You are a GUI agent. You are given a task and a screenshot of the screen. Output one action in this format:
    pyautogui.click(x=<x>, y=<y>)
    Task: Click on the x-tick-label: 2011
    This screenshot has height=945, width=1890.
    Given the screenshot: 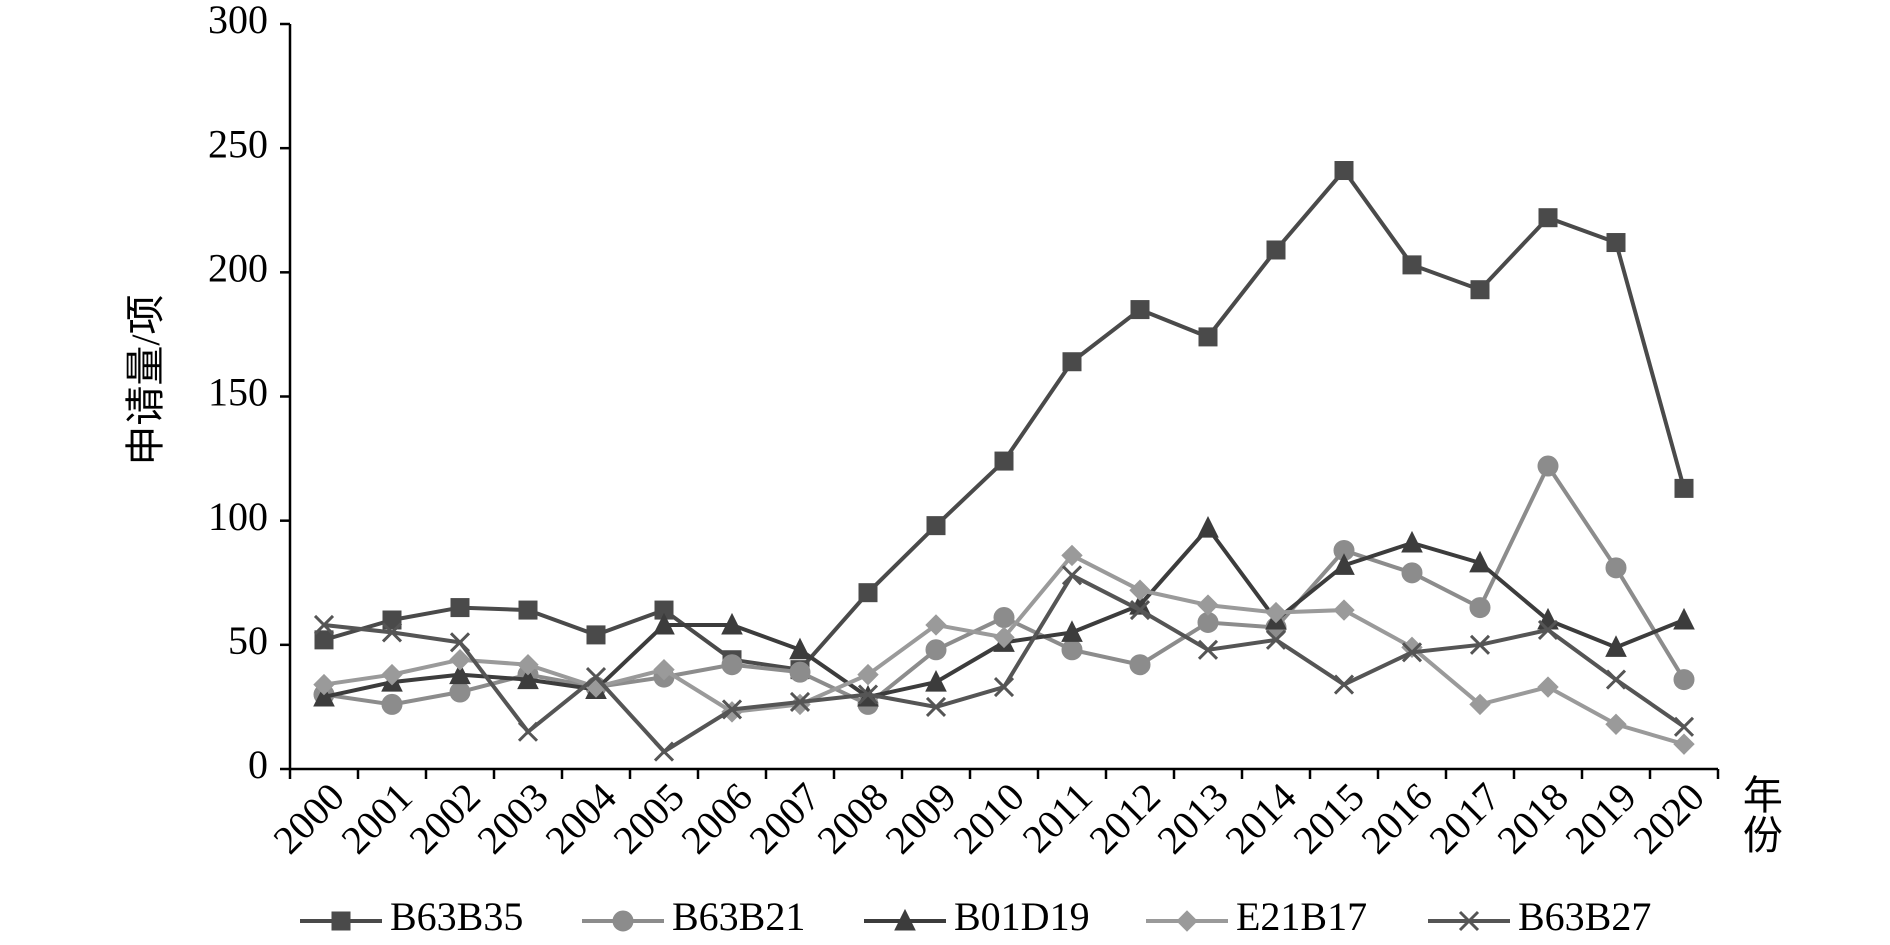 What is the action you would take?
    pyautogui.click(x=1057, y=817)
    